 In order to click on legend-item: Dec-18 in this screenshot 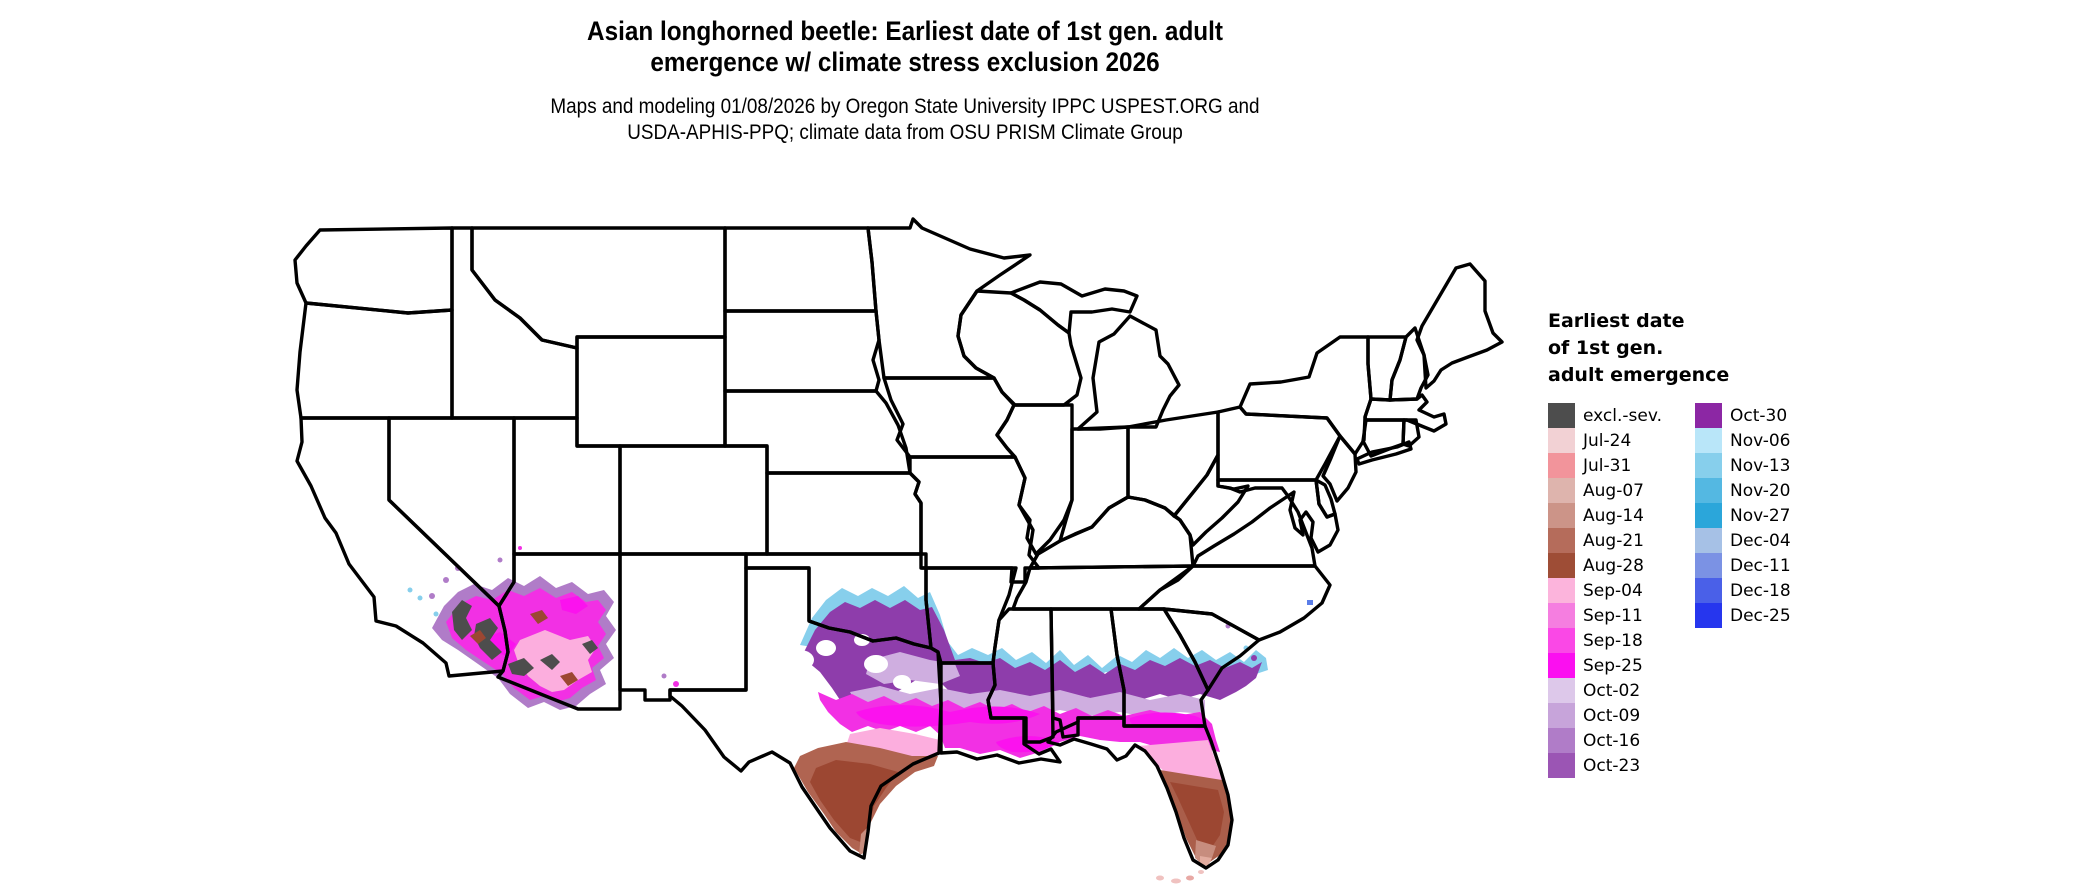, I will do `click(1743, 590)`.